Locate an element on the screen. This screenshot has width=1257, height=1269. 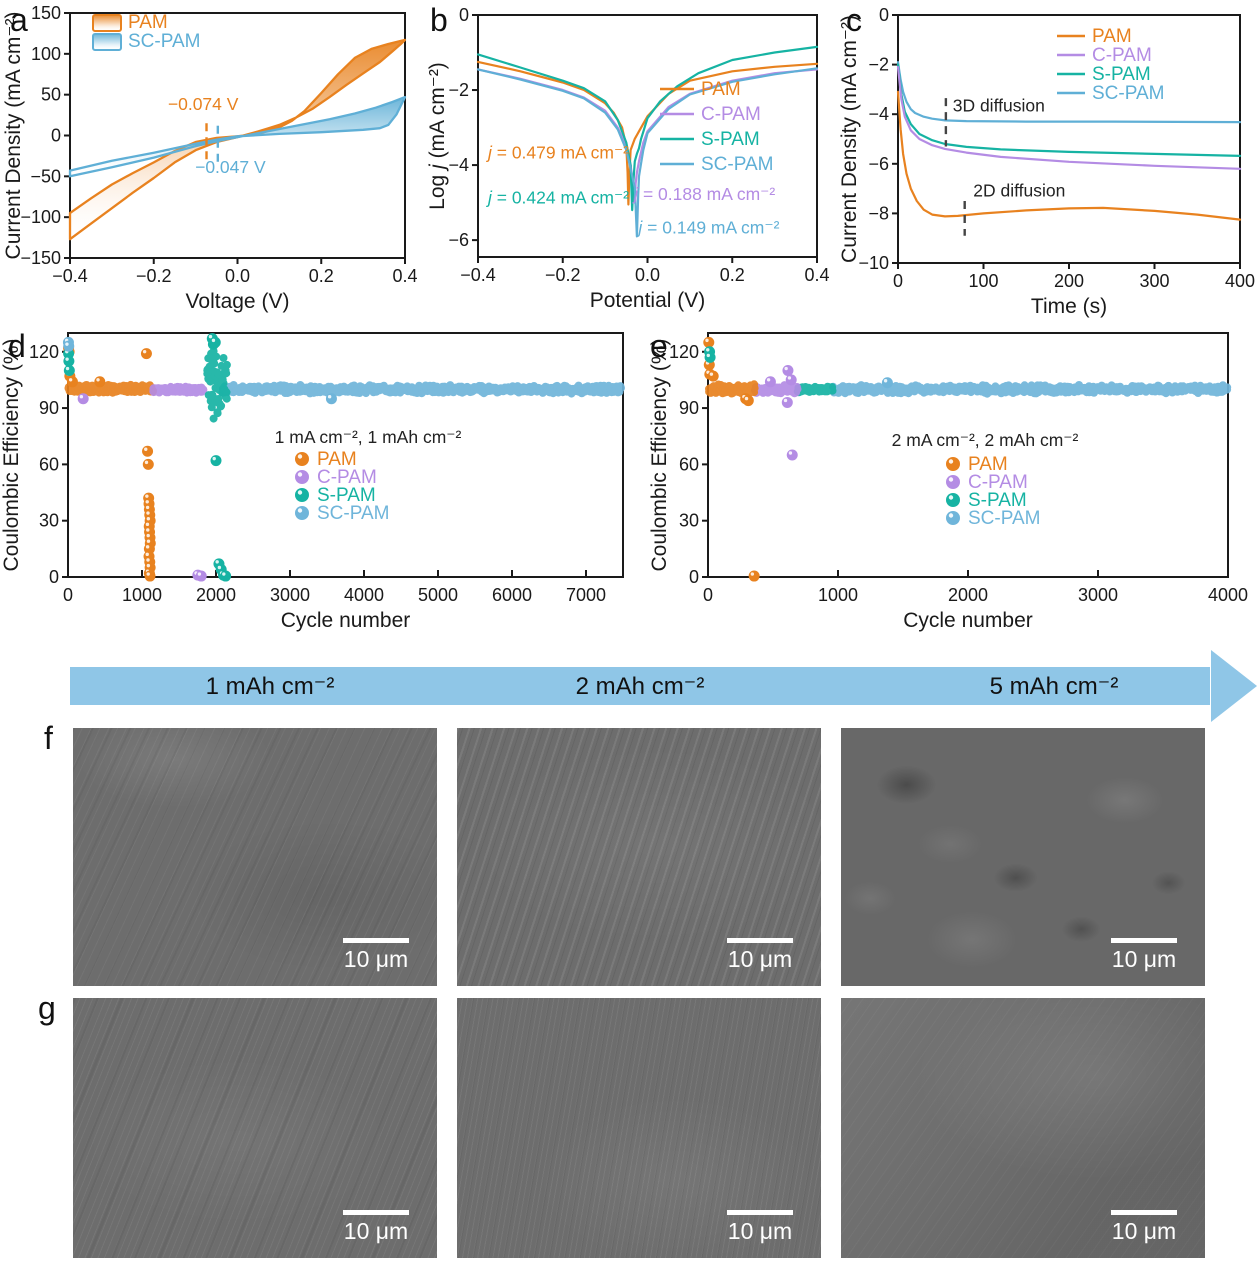
series-S-PAM is located at coordinates (647, 128).